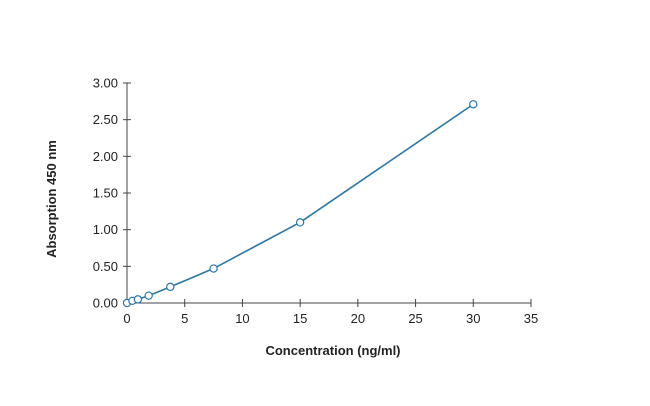 The image size is (650, 406). What do you see at coordinates (358, 318) in the screenshot?
I see `x-tick-label: 20` at bounding box center [358, 318].